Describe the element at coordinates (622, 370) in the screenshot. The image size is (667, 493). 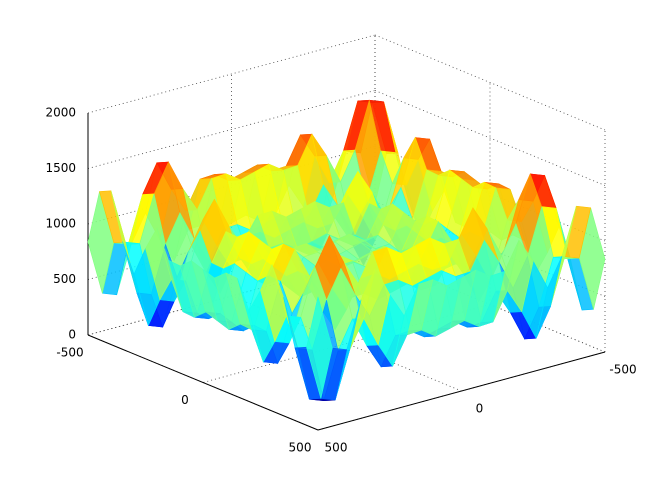
I see `y-tick-label: -500` at that location.